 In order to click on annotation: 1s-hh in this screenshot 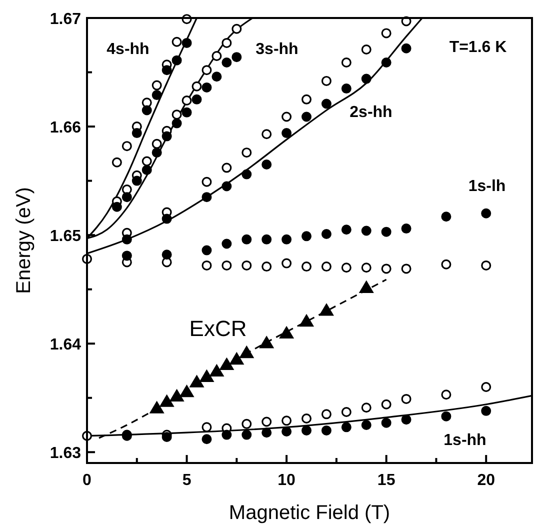, I will do `click(465, 441)`.